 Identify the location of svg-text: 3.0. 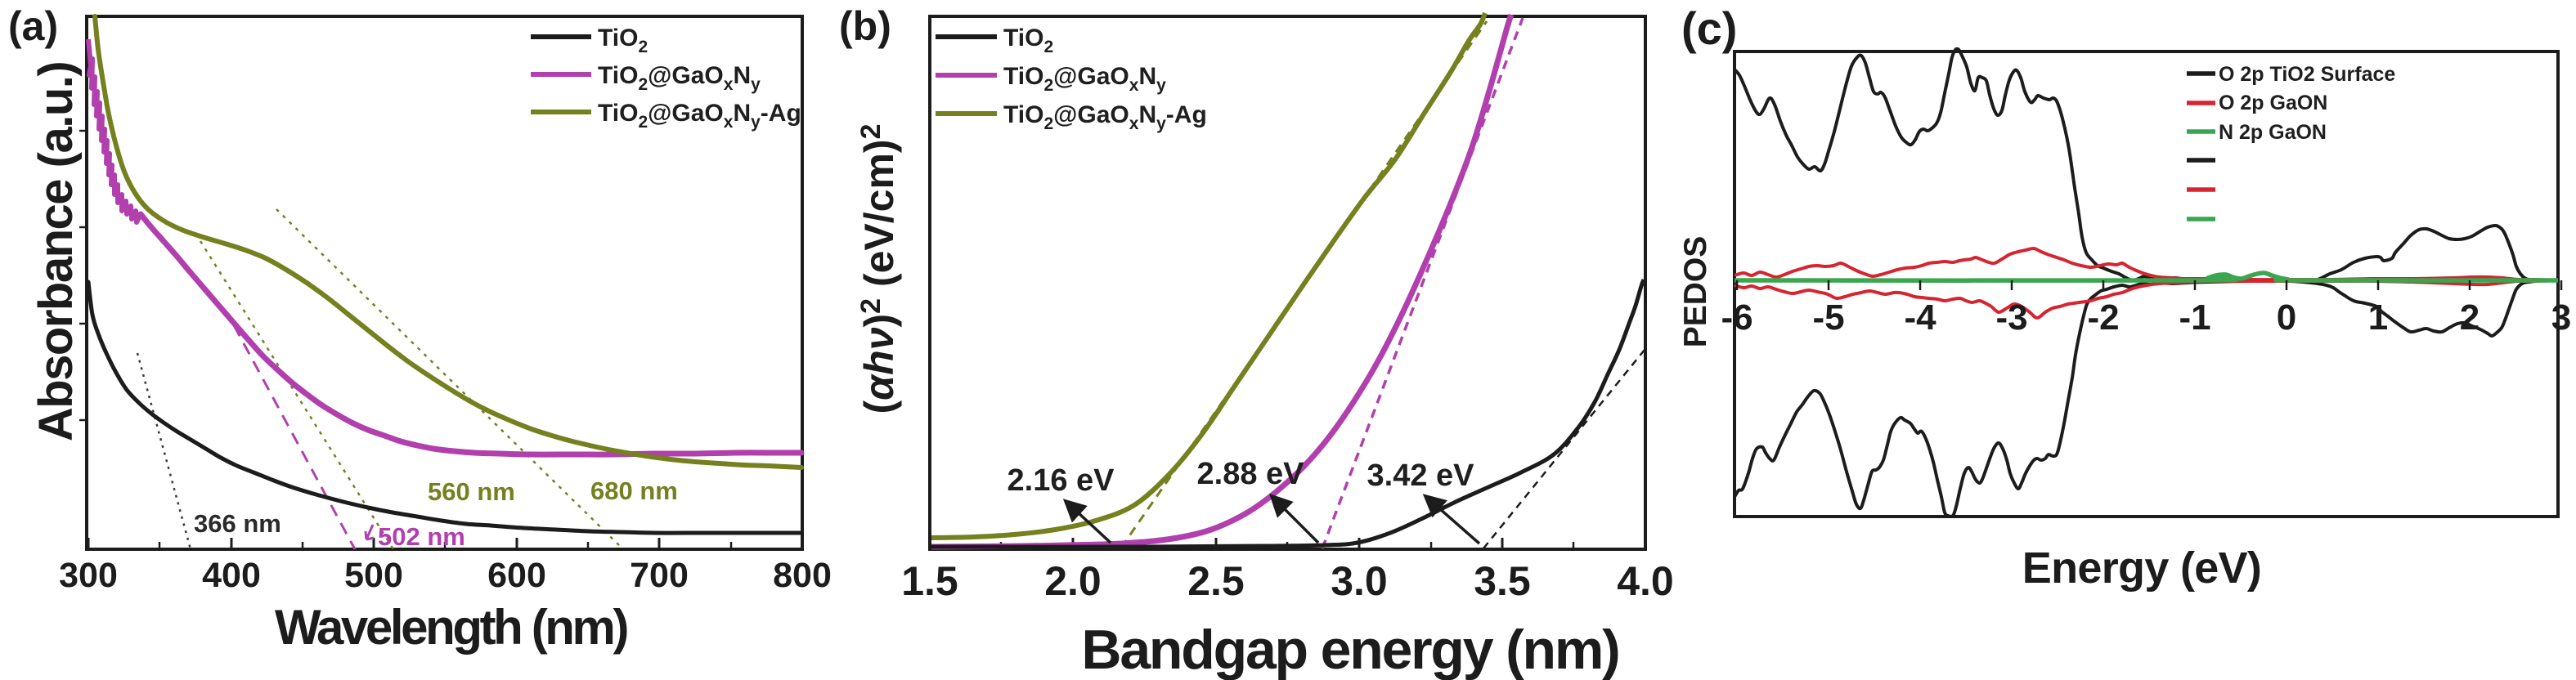
(1359, 581).